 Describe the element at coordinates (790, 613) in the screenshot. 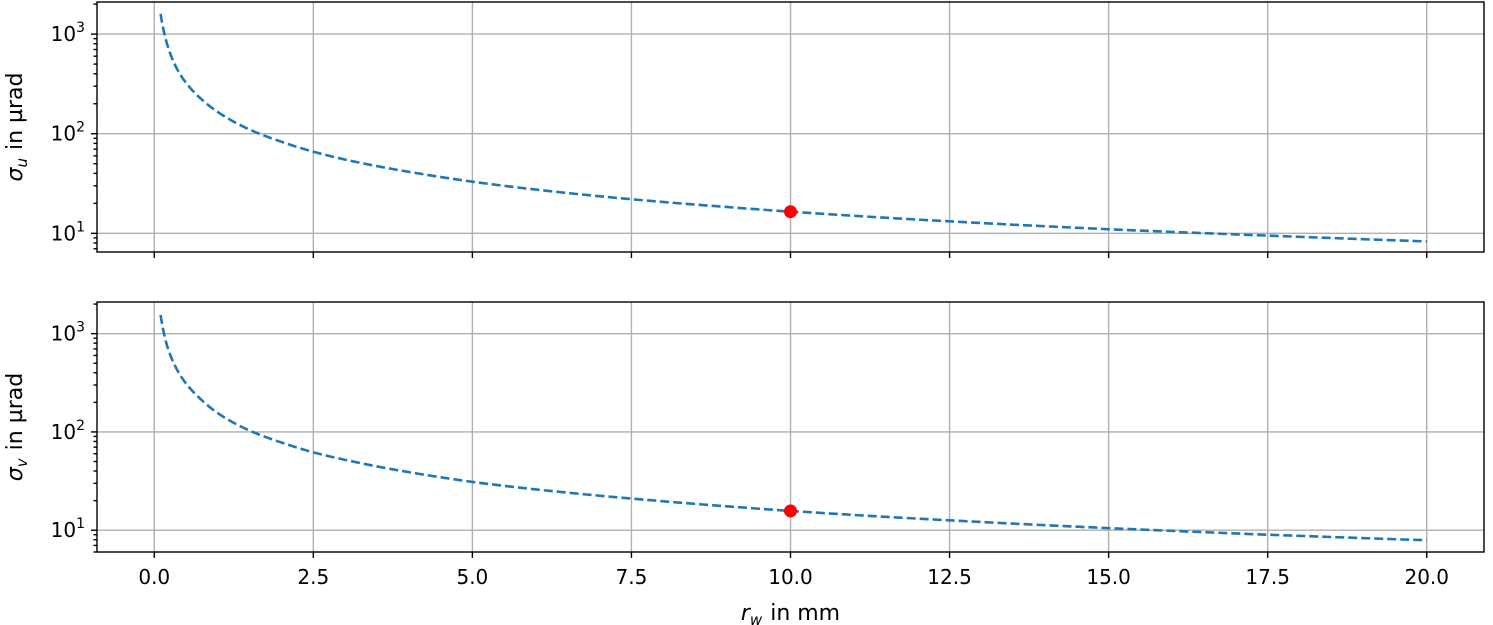

I see `x-axis-label: rw in mm` at that location.